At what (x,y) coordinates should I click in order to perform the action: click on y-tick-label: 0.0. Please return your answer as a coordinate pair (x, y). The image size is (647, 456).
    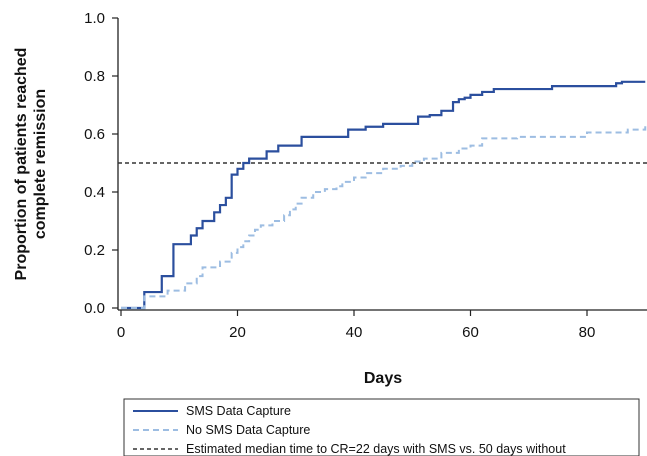
    Looking at the image, I should click on (94, 308).